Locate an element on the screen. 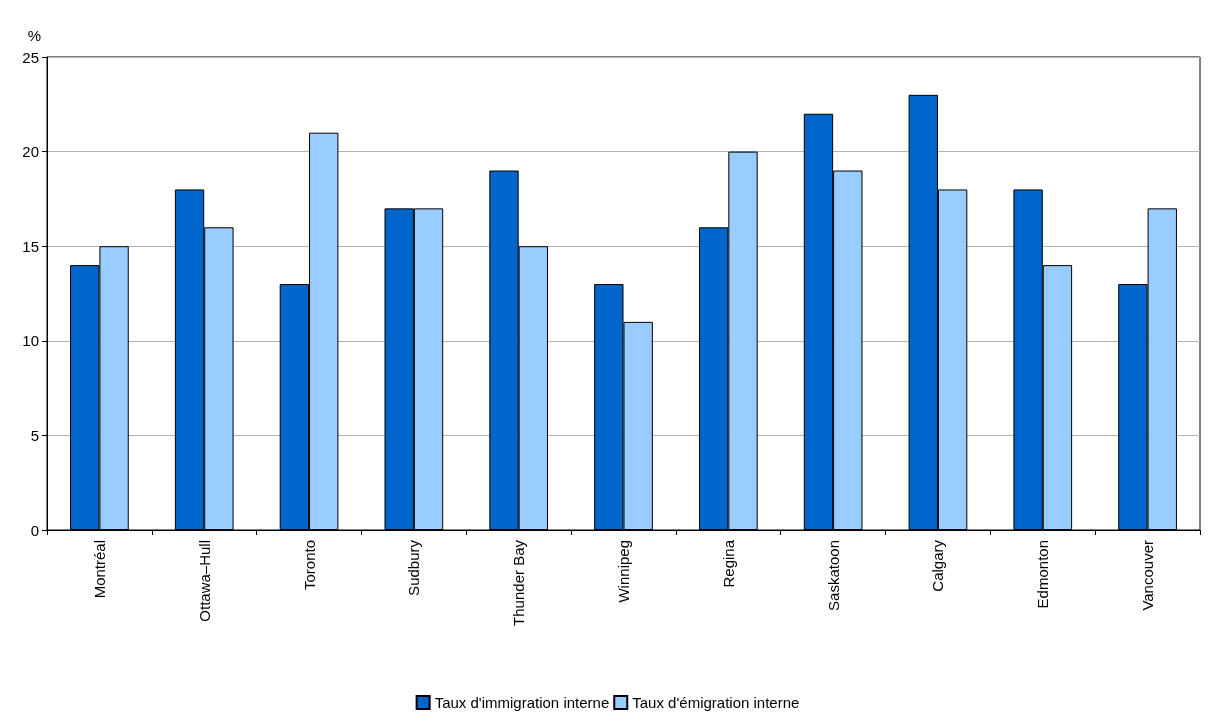 Image resolution: width=1215 pixels, height=723 pixels. x-tick-label: Saskatoon is located at coordinates (833, 575).